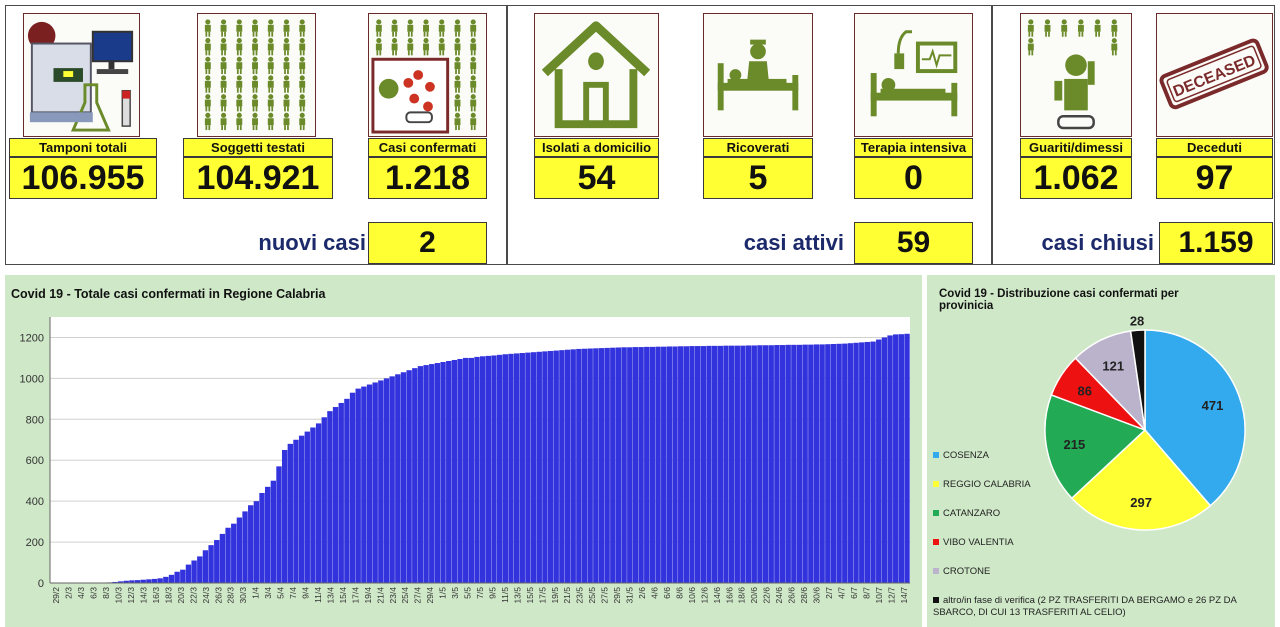 The width and height of the screenshot is (1280, 627). Describe the element at coordinates (972, 513) in the screenshot. I see `legend-label: CATANZARO` at that location.